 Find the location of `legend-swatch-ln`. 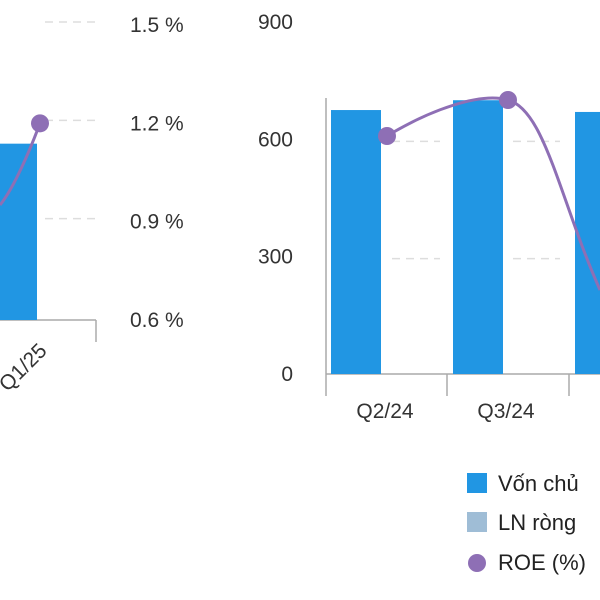

legend-swatch-ln is located at coordinates (477, 522).